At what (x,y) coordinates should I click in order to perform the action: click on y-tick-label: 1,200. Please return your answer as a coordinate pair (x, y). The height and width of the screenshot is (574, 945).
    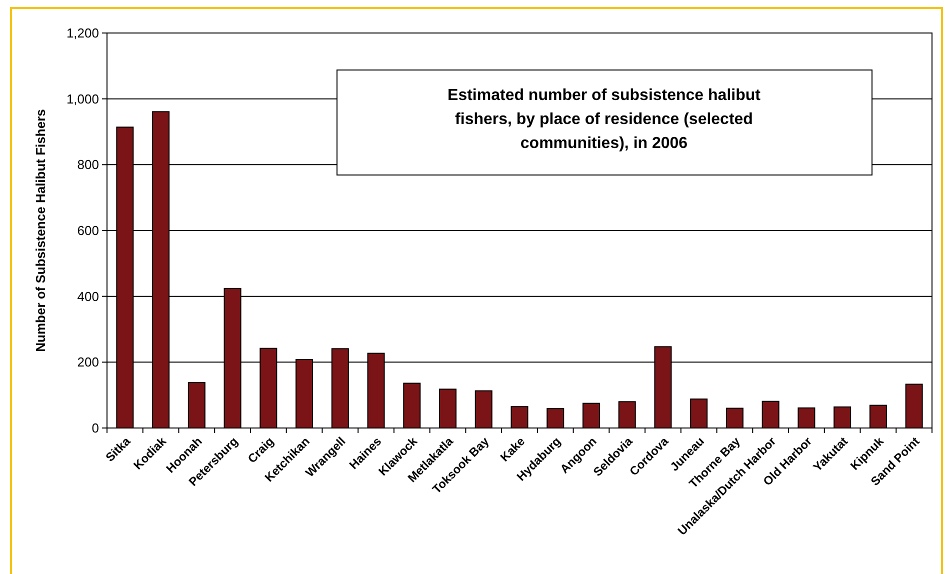
    Looking at the image, I should click on (82, 33).